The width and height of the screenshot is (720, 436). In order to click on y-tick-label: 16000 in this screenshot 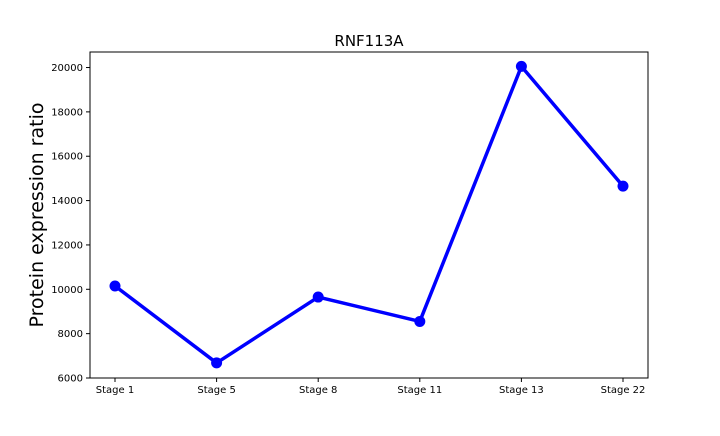, I will do `click(67, 157)`.